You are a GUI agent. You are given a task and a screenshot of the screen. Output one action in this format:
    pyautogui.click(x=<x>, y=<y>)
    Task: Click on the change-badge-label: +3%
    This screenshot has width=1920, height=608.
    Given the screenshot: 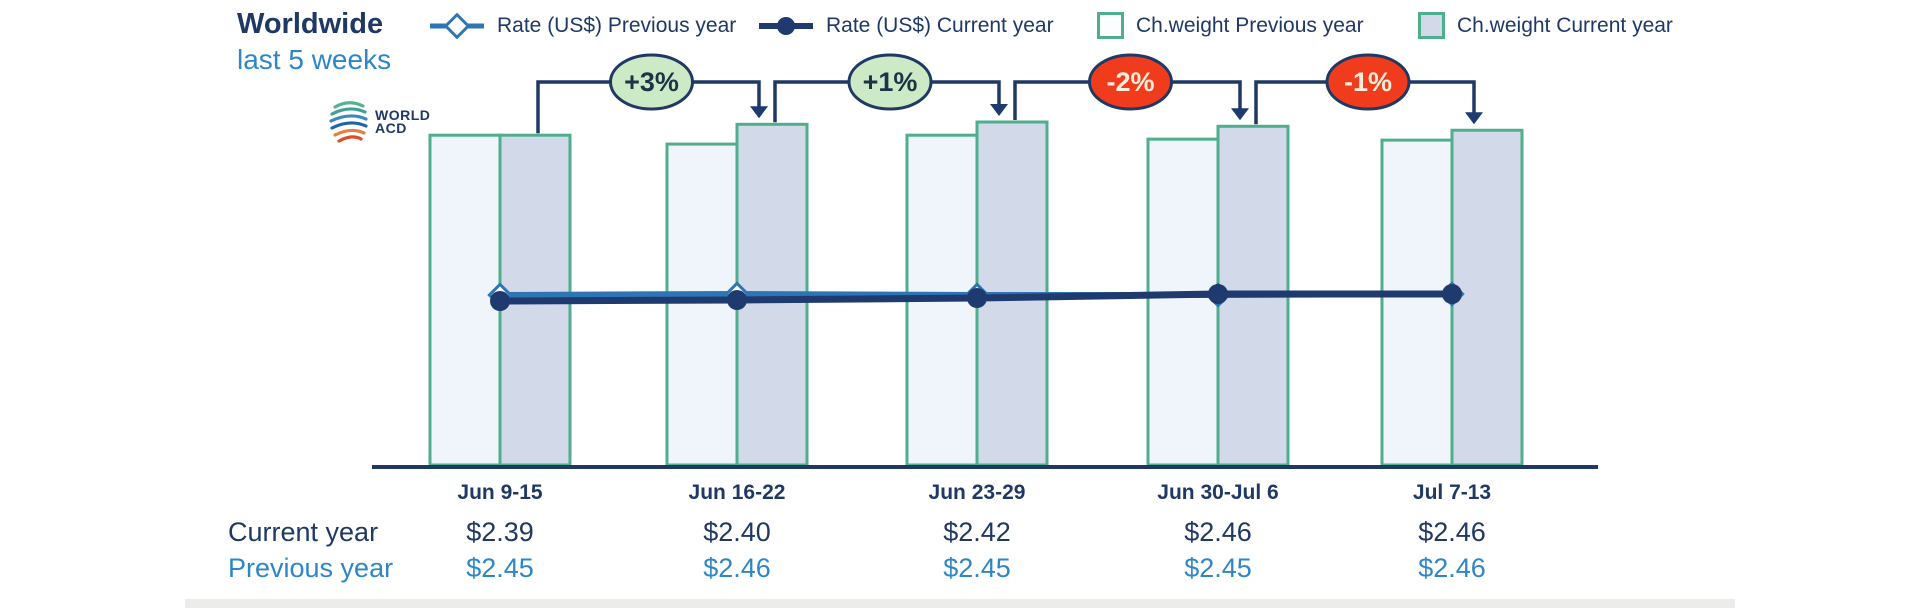 What is the action you would take?
    pyautogui.click(x=651, y=82)
    